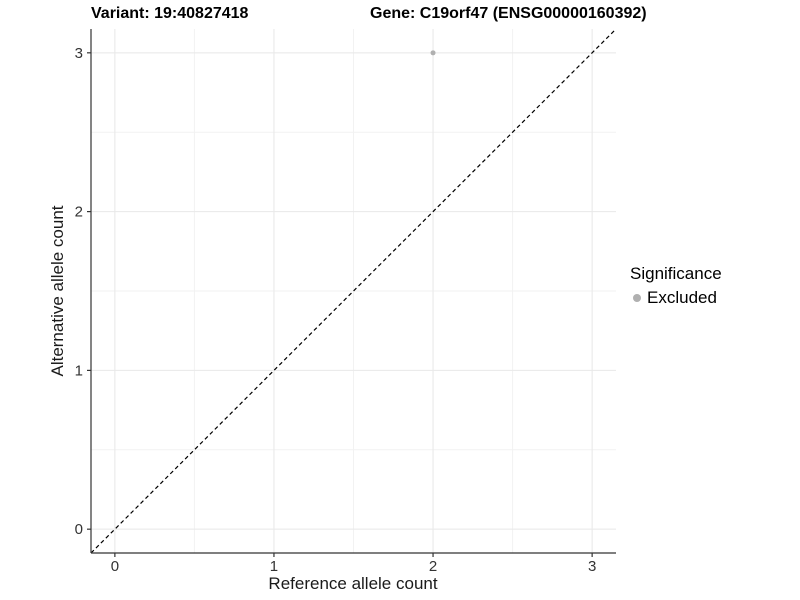 The height and width of the screenshot is (600, 800). Describe the element at coordinates (682, 297) in the screenshot. I see `legend-item-label: Excluded` at that location.